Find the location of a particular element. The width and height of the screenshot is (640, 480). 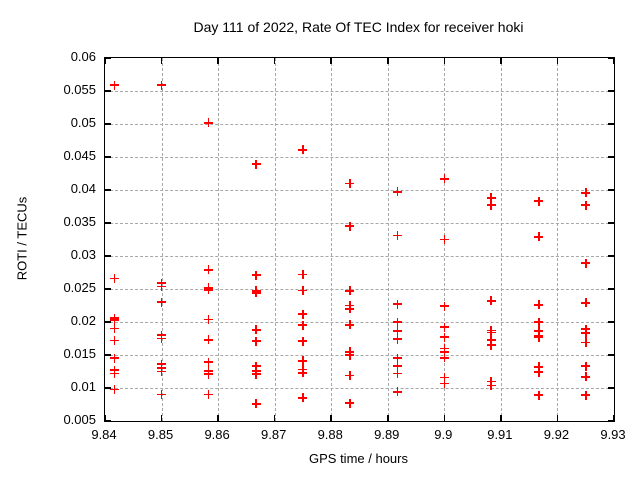

x-tick-label: 9.87 is located at coordinates (274, 434).